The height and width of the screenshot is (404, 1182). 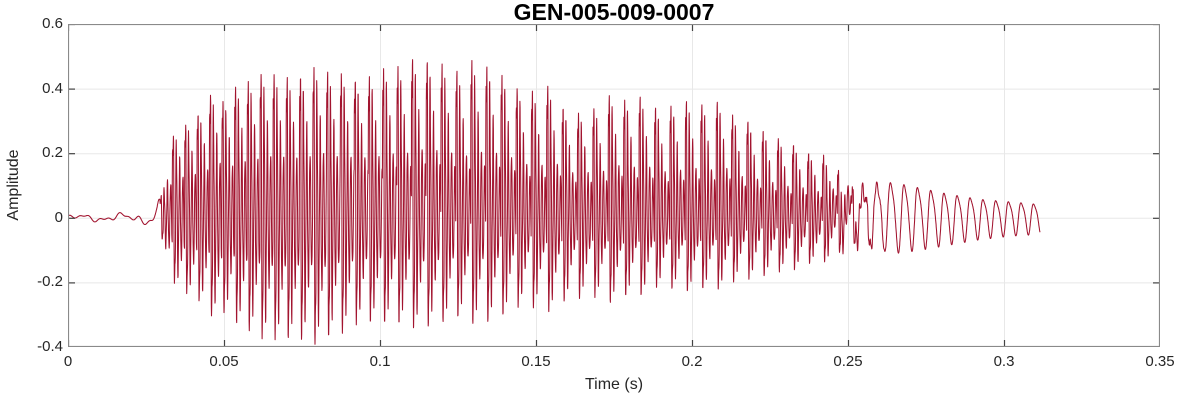 I want to click on chart-title: GEN-005-009-0007, so click(x=614, y=12).